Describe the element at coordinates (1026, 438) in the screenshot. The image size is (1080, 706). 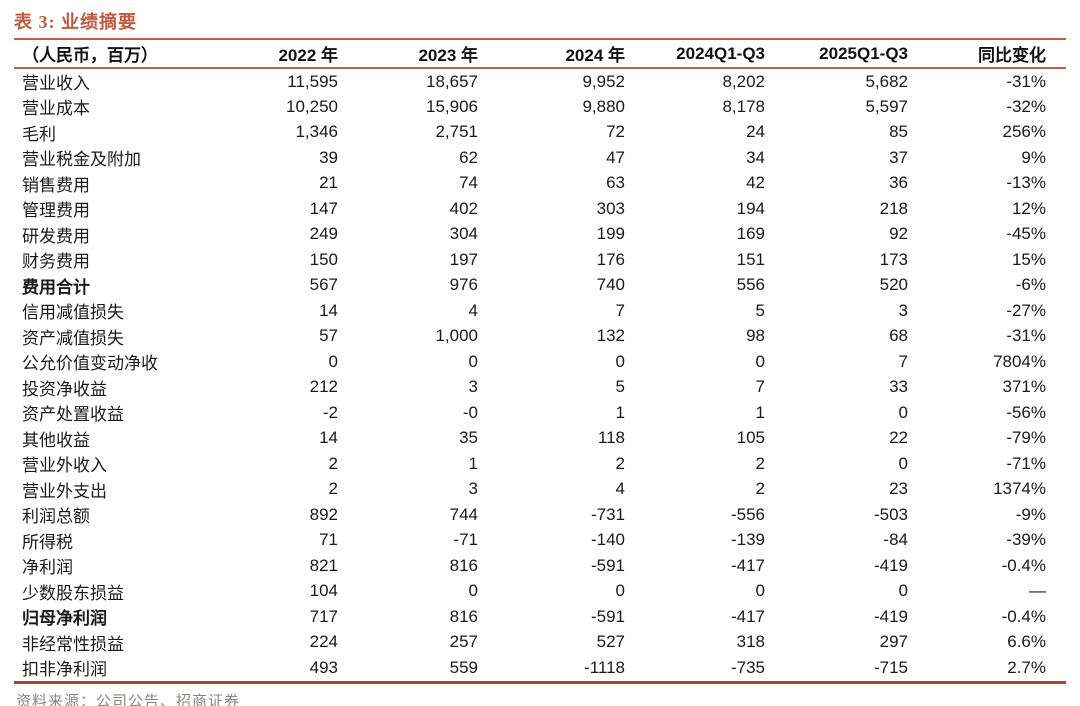
I see `cell-value: -79%` at that location.